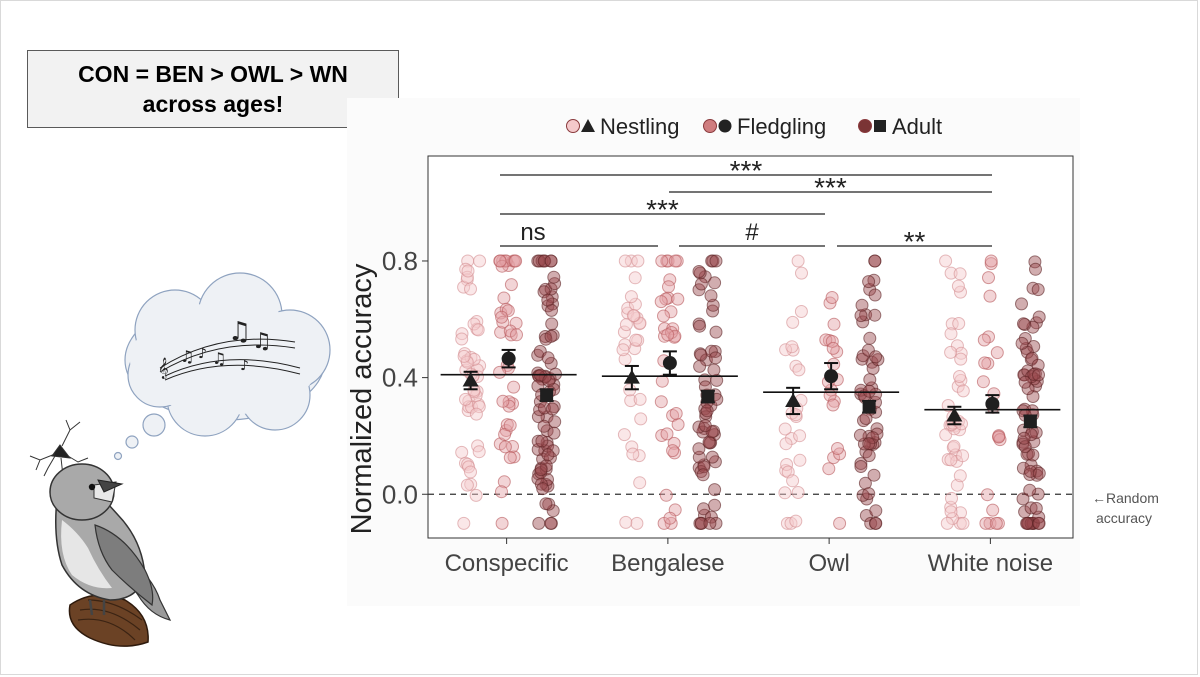 The image size is (1200, 677). I want to click on legend-label-adult: Adult, so click(917, 126).